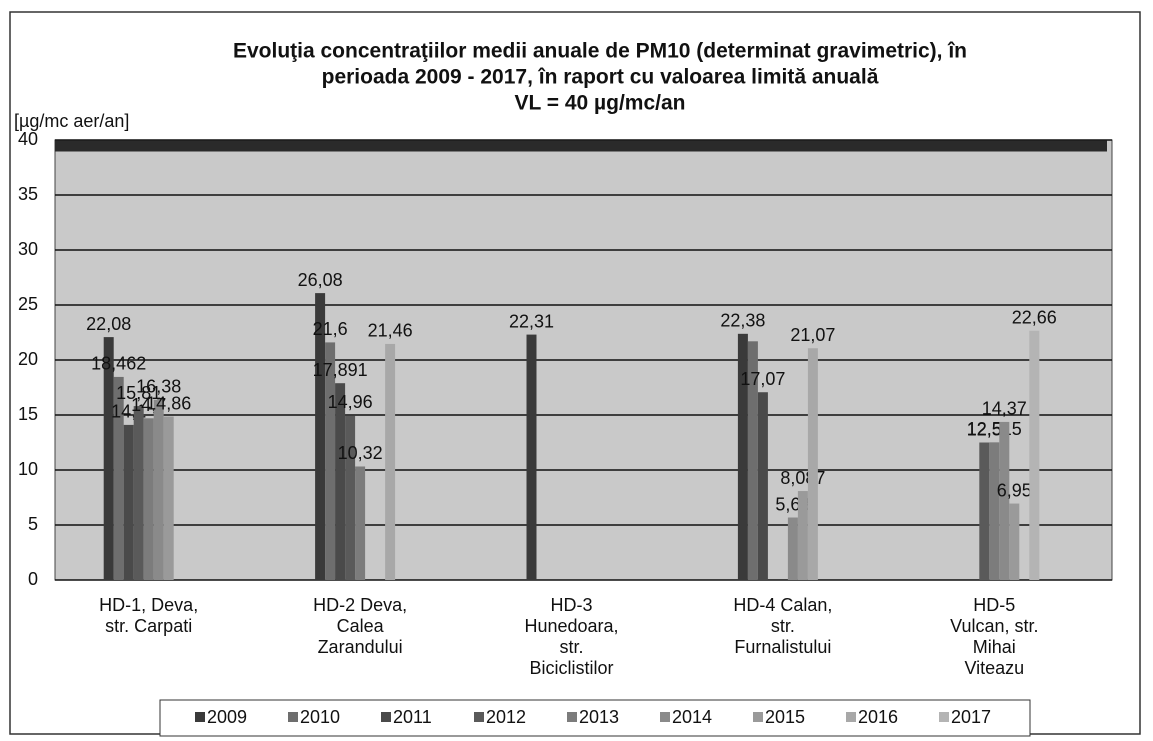  I want to click on x-tick-label: Furnalistului, so click(782, 647).